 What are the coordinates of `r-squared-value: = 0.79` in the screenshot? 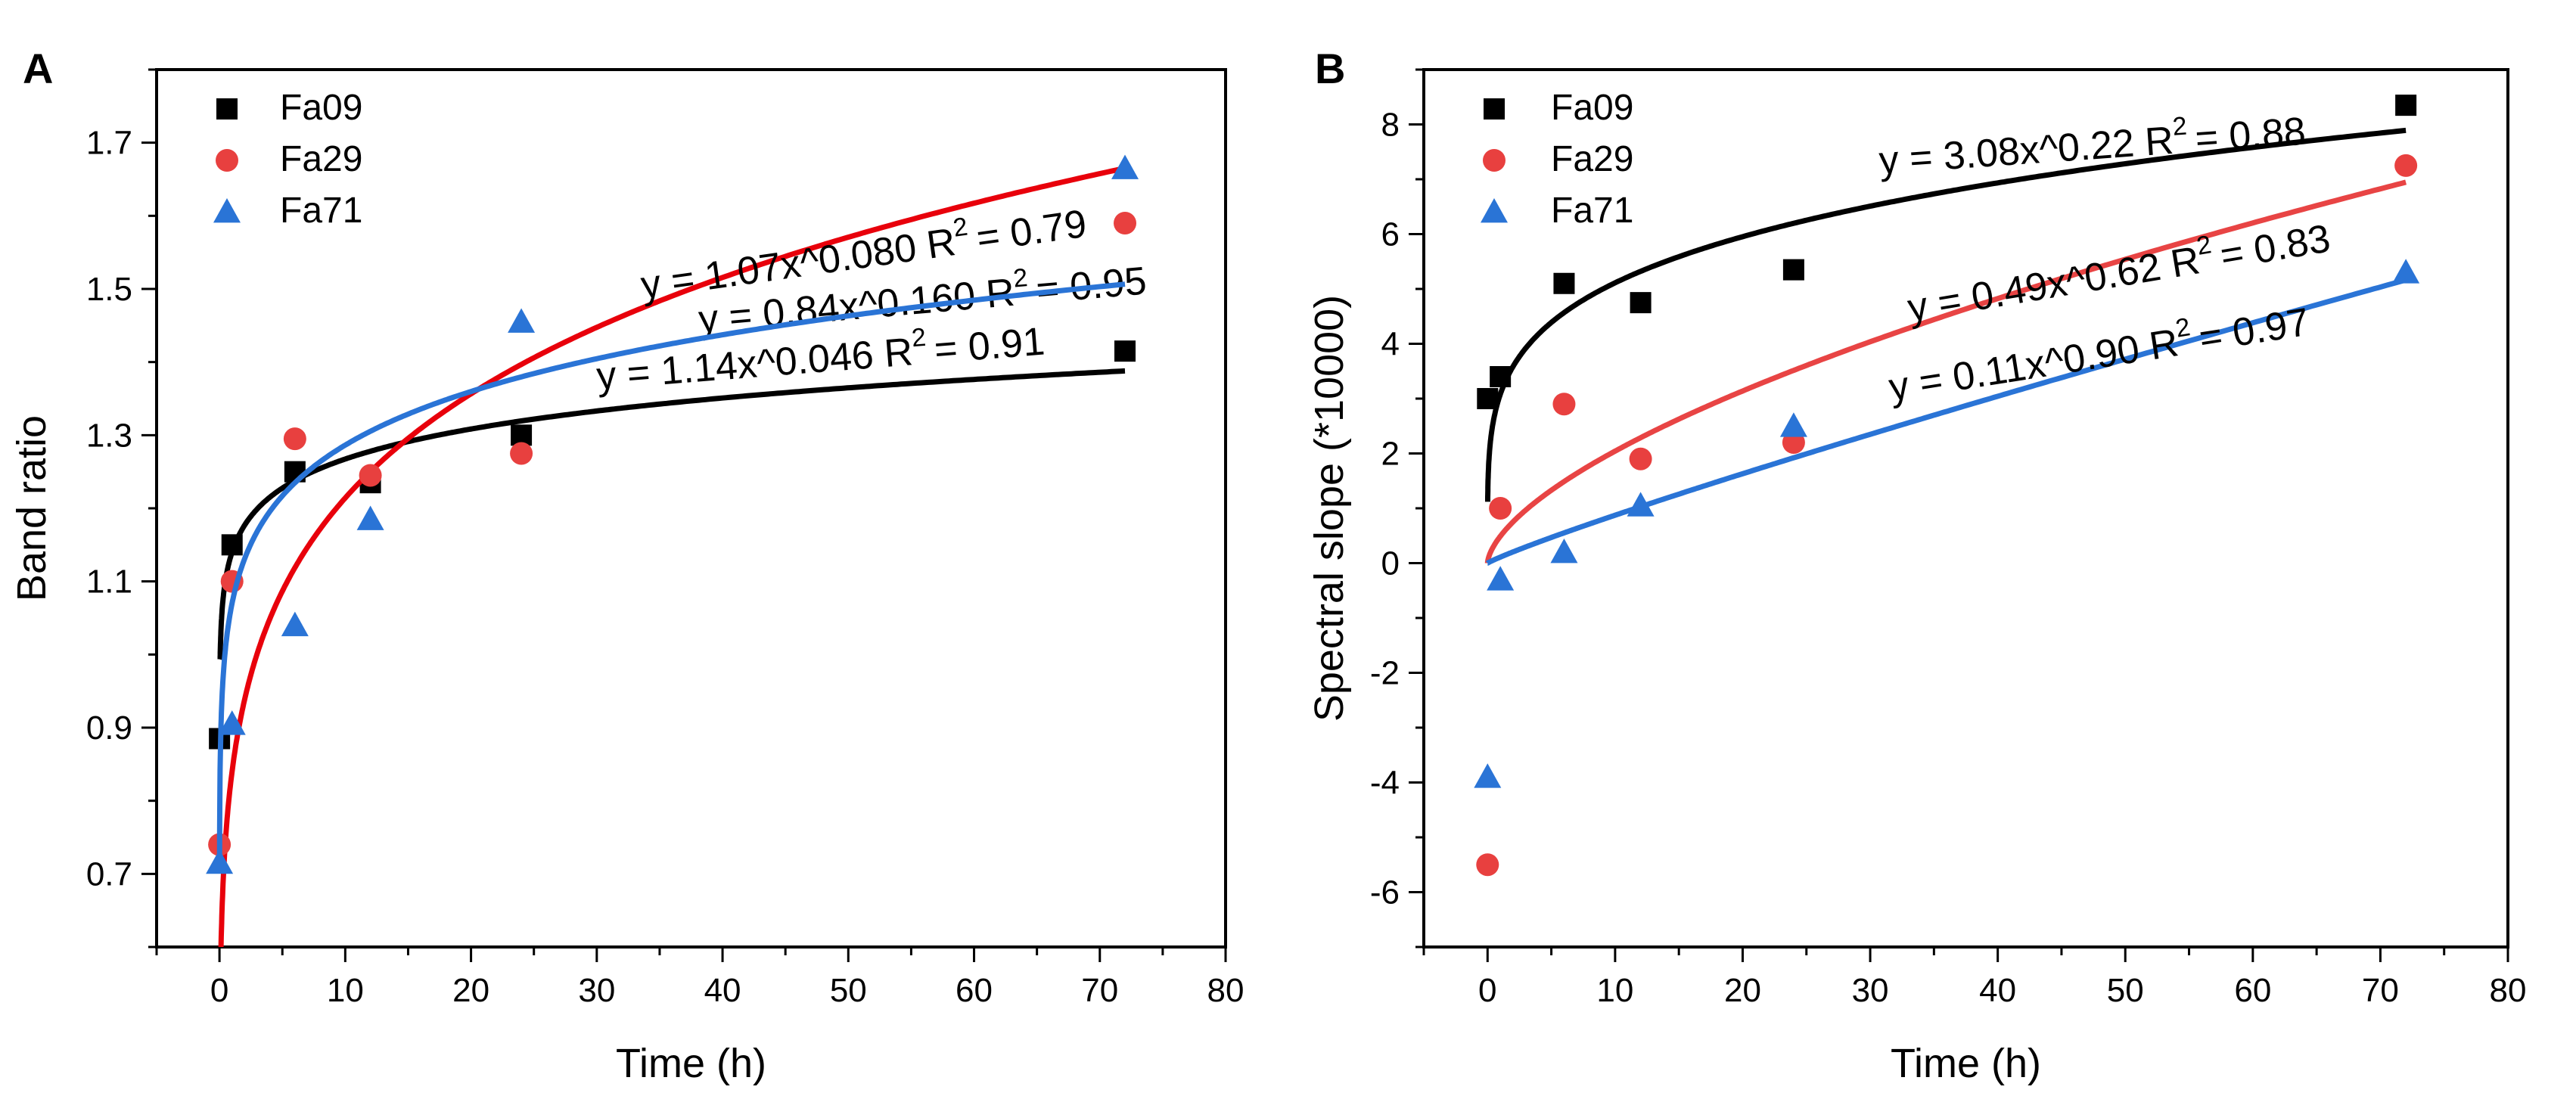 It's located at (1031, 231).